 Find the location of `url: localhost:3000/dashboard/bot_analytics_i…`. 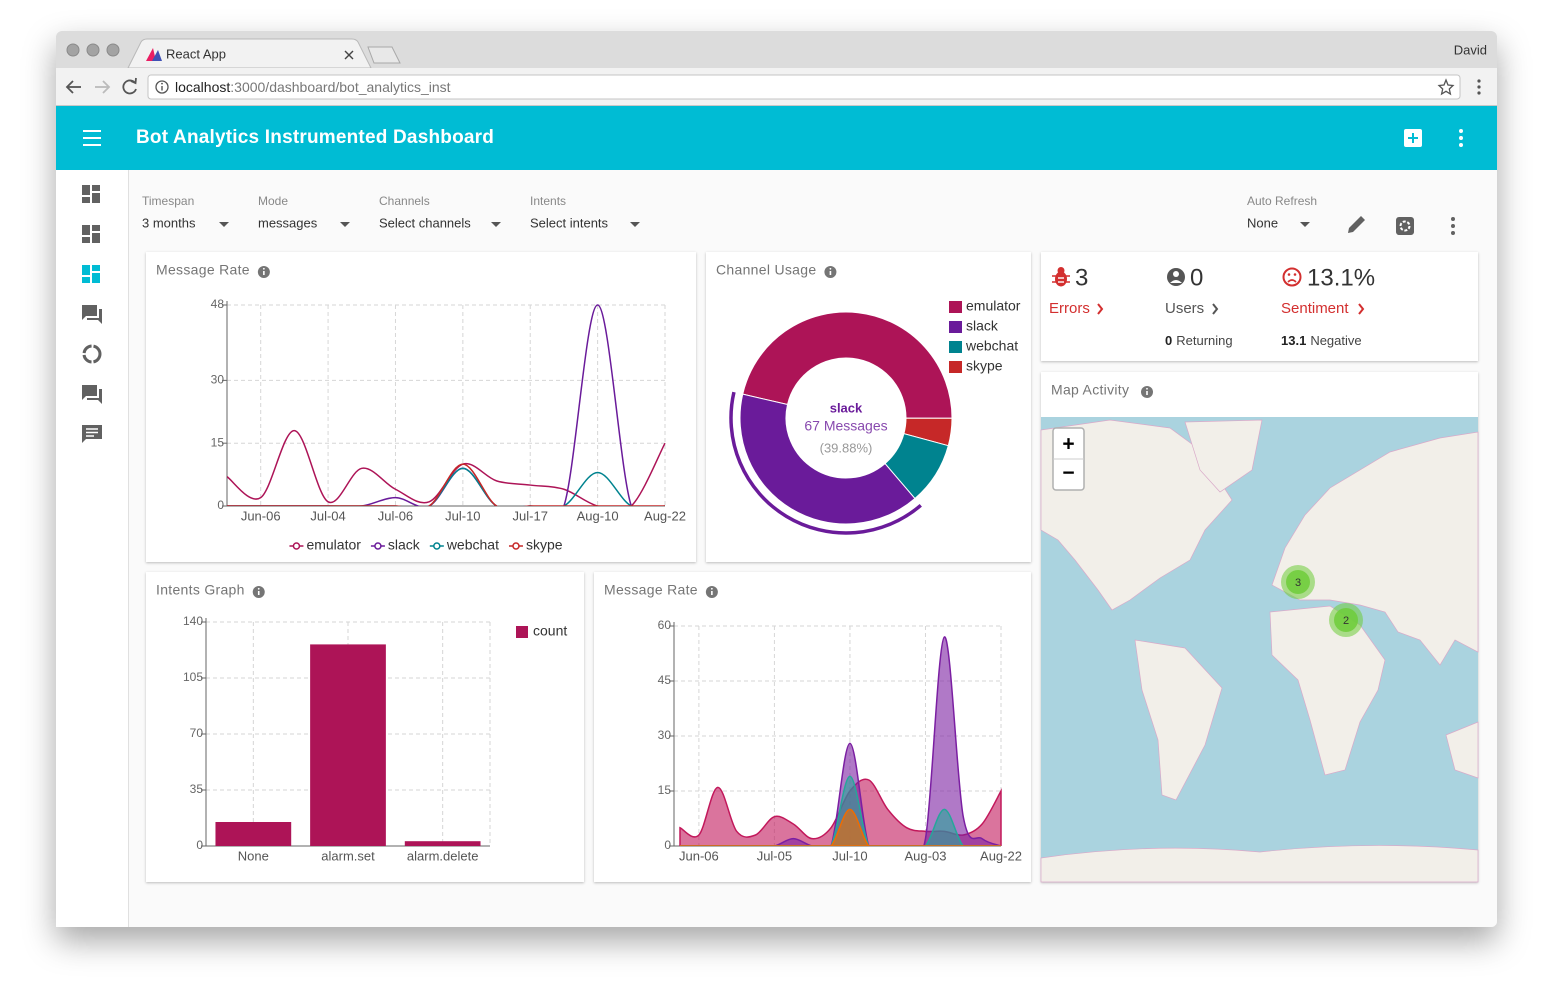

url: localhost:3000/dashboard/bot_analytics_i… is located at coordinates (313, 87).